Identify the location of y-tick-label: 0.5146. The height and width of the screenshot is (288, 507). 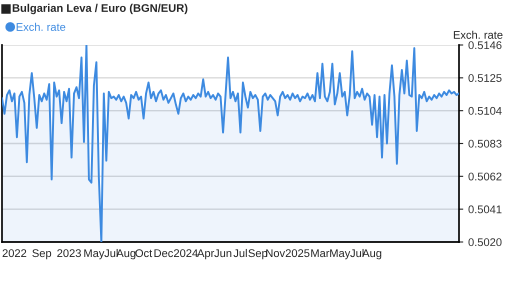
(485, 45).